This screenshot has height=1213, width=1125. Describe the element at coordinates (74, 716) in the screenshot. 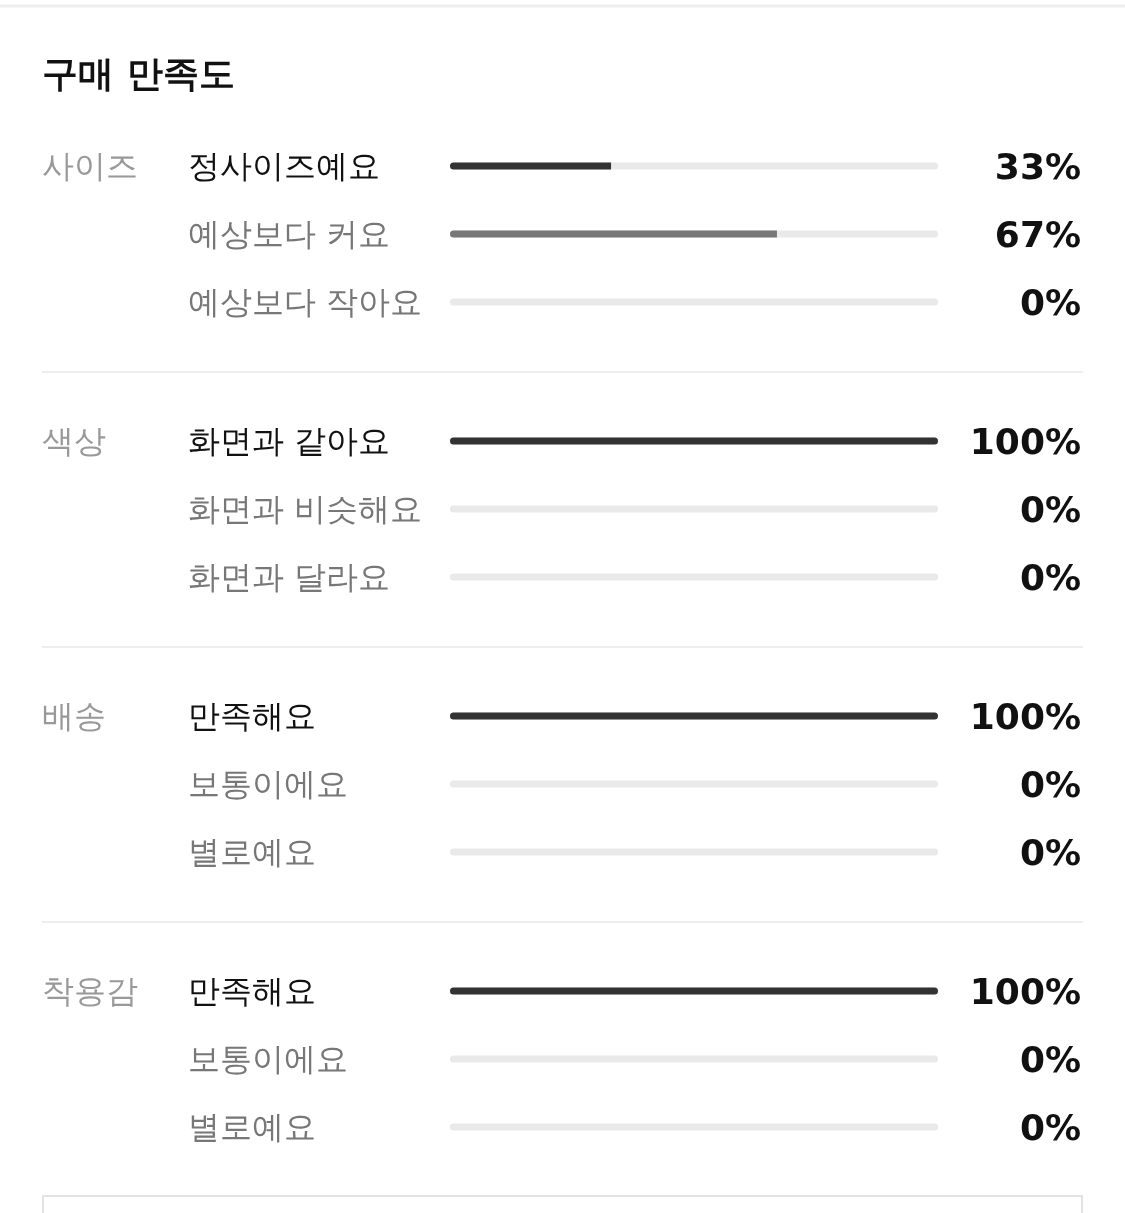

I see `y-axis-title: 배송` at that location.